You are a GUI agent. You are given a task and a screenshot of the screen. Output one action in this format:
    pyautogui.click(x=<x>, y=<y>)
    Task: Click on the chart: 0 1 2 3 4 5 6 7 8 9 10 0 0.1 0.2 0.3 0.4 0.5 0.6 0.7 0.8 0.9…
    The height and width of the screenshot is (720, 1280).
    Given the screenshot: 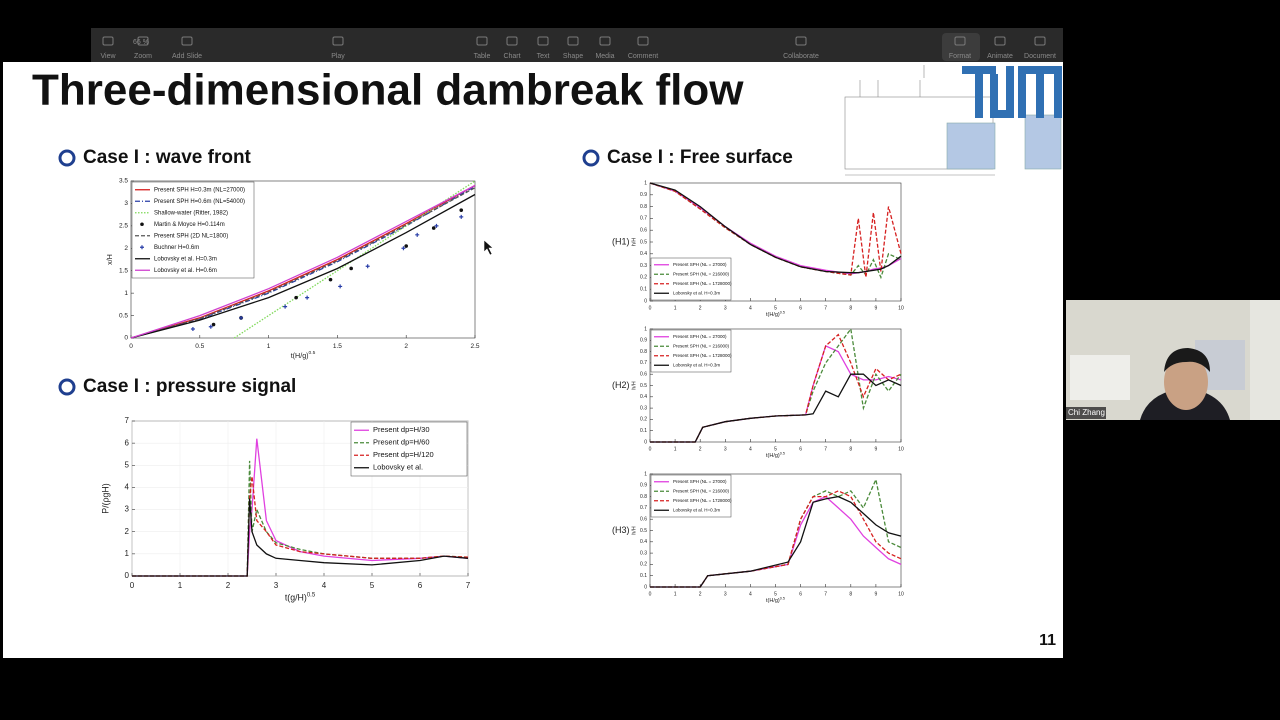 What is the action you would take?
    pyautogui.click(x=758, y=249)
    